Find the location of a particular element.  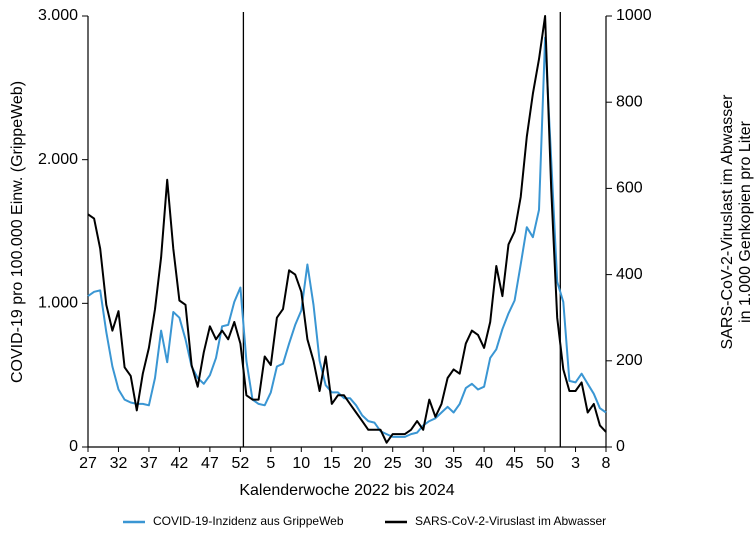

y-tick-label: 1.000 is located at coordinates (58, 303).